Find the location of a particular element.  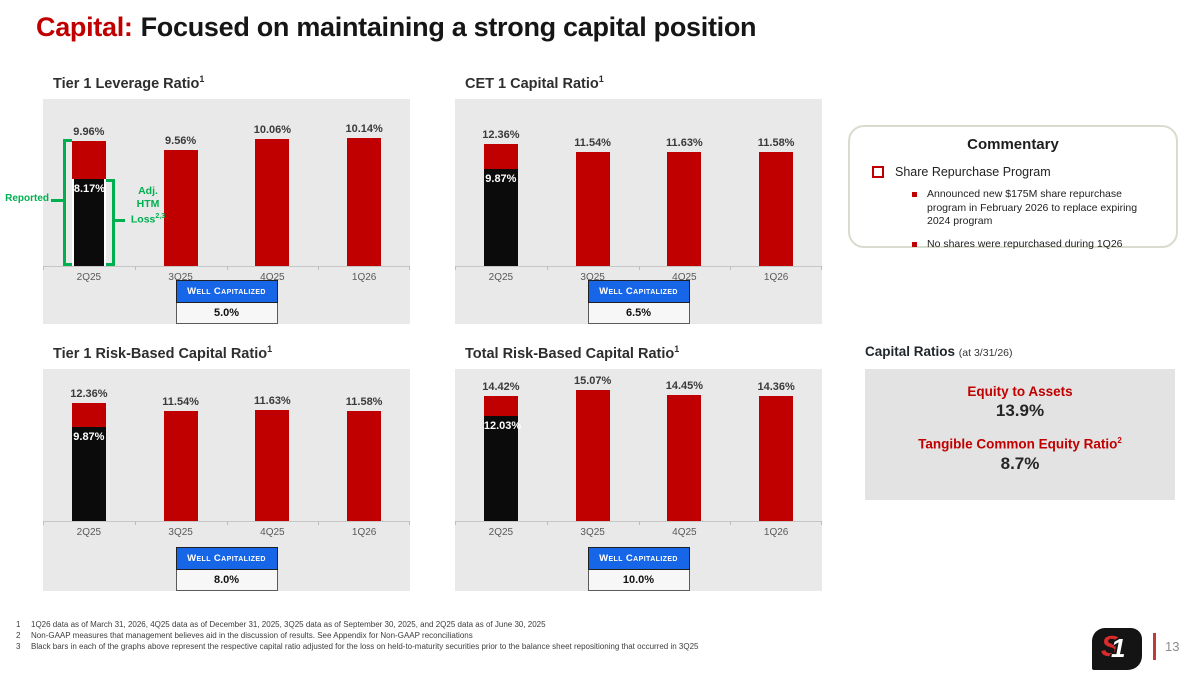

equity-to-assets-label: Equity to Assets is located at coordinates (1020, 391).